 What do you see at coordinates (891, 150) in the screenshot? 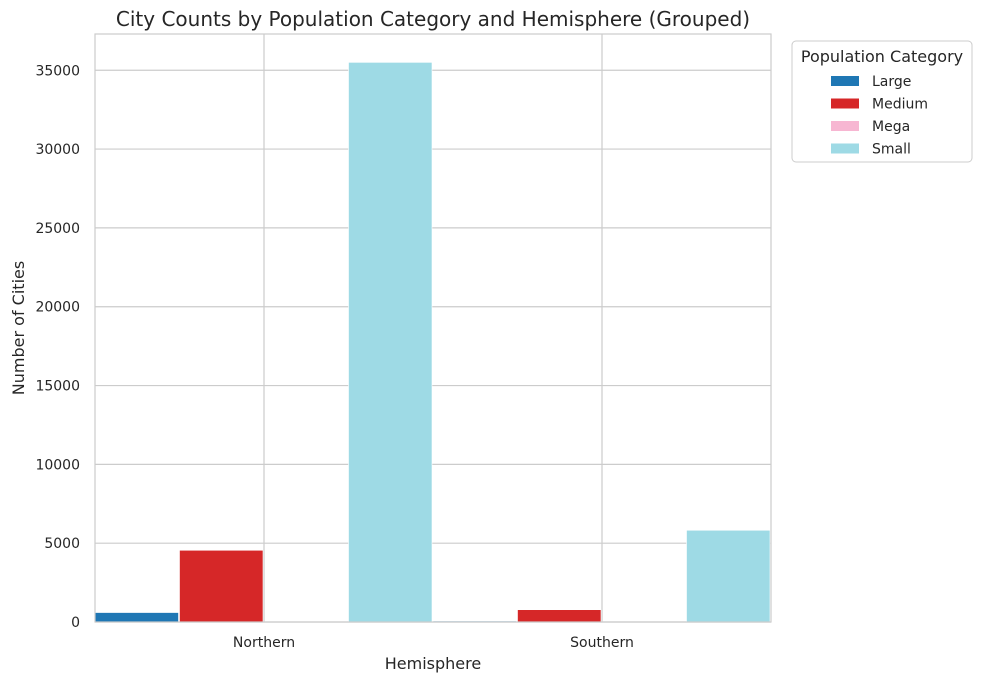
I see `legend-label-small: Small` at bounding box center [891, 150].